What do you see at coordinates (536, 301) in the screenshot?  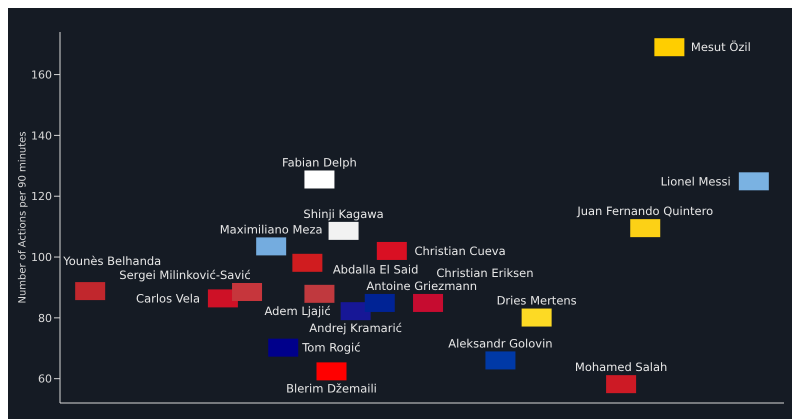 I see `series-label: Dries Mertens` at bounding box center [536, 301].